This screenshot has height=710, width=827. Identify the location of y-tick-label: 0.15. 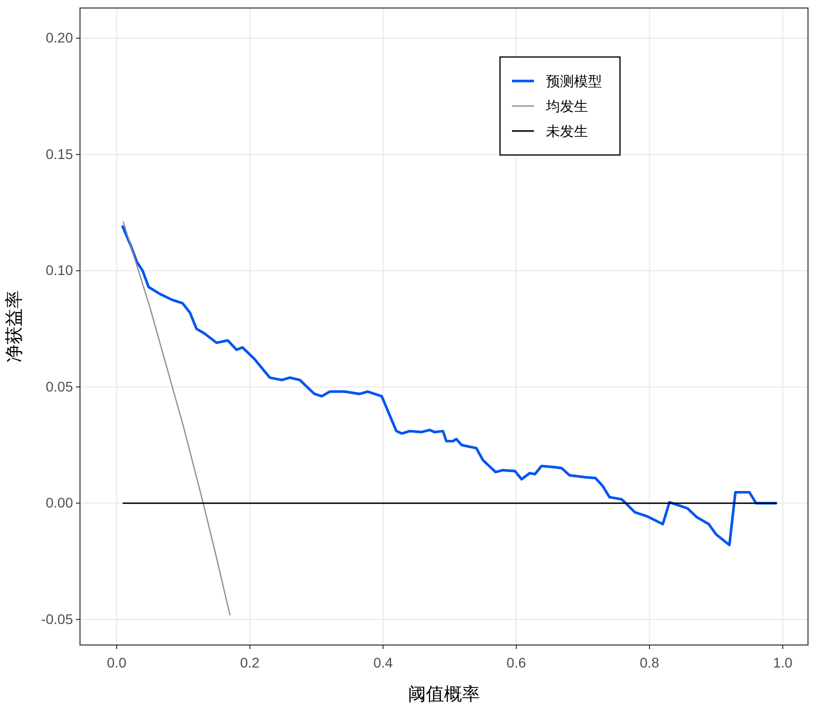
(60, 154).